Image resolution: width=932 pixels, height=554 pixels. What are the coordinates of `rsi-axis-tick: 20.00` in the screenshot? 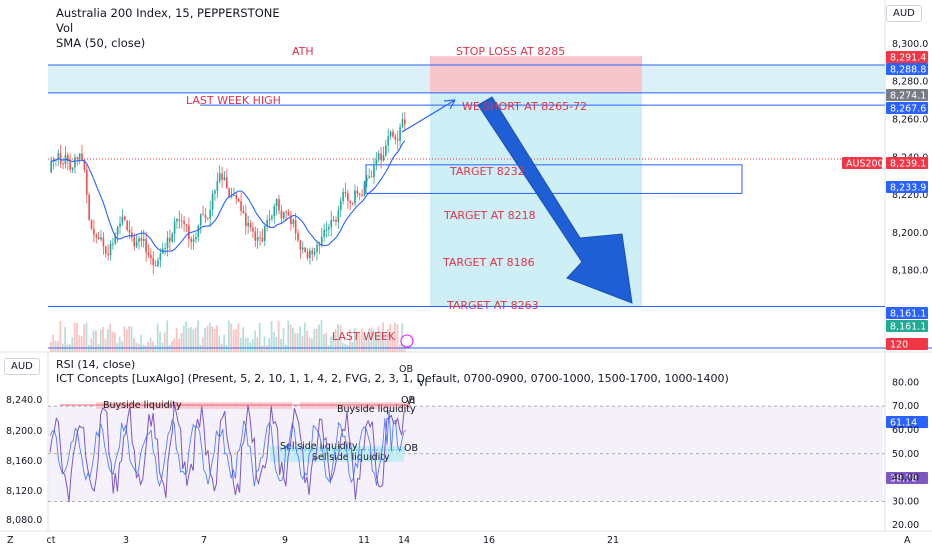 It's located at (905, 525).